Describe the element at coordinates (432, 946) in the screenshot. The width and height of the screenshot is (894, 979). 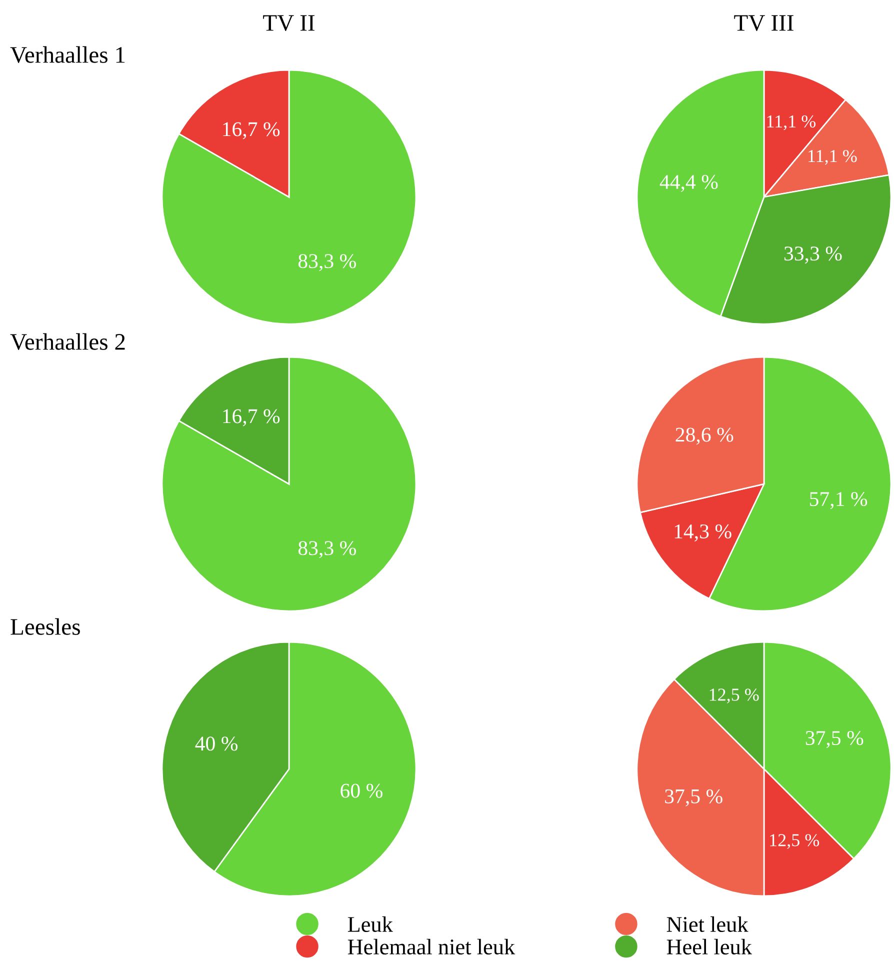
I see `legend-label: Helemaal niet leuk` at that location.